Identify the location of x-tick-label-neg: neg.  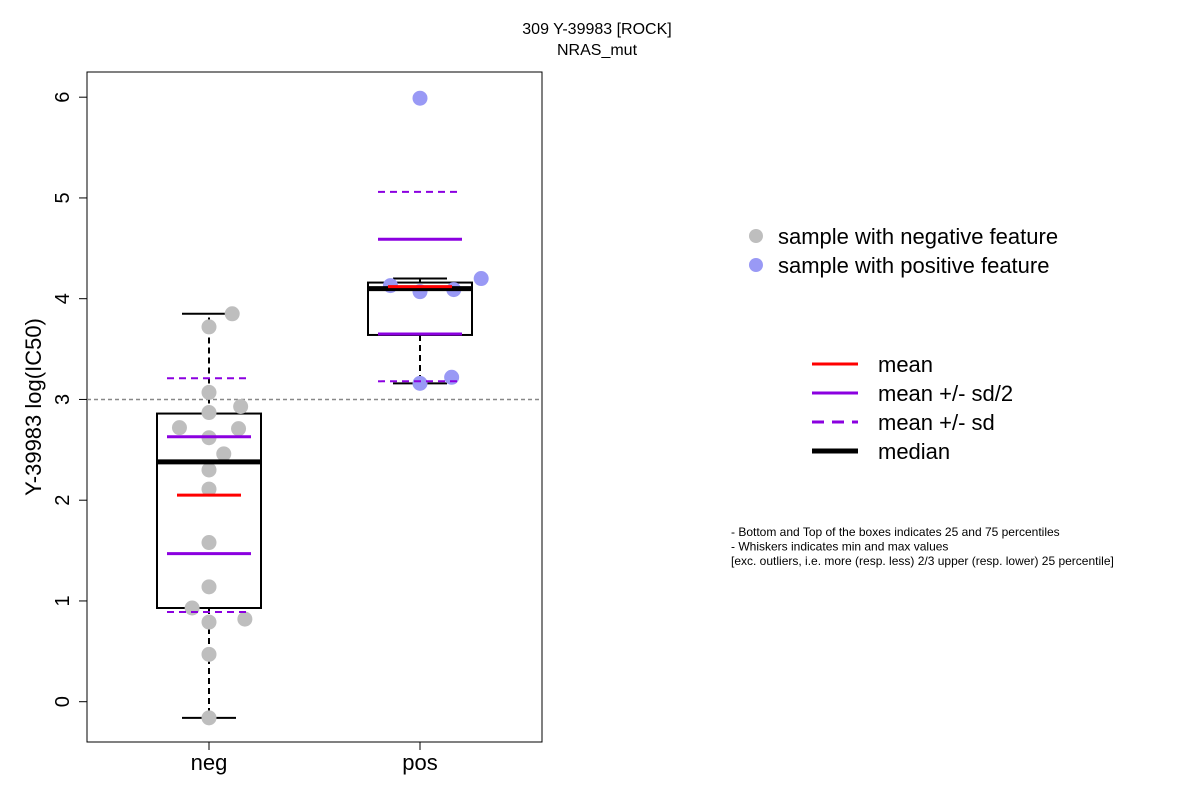
(209, 762).